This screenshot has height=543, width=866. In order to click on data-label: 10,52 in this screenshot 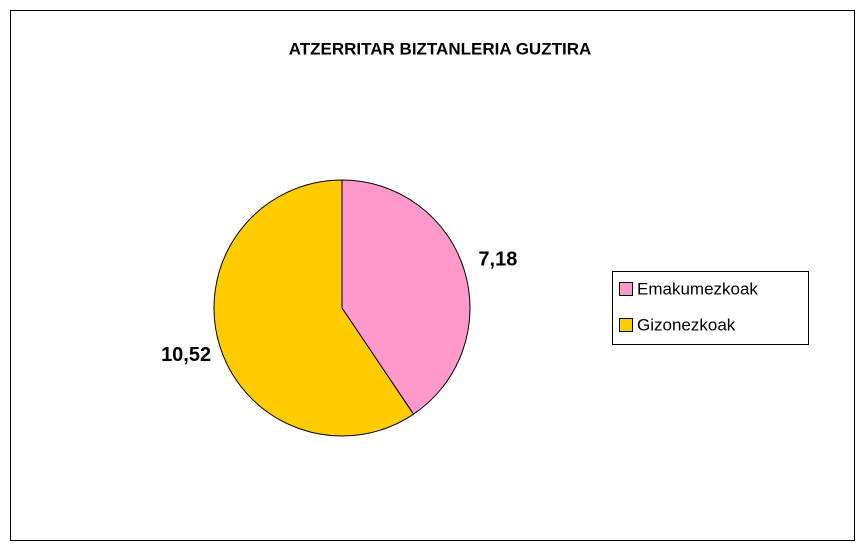, I will do `click(186, 355)`.